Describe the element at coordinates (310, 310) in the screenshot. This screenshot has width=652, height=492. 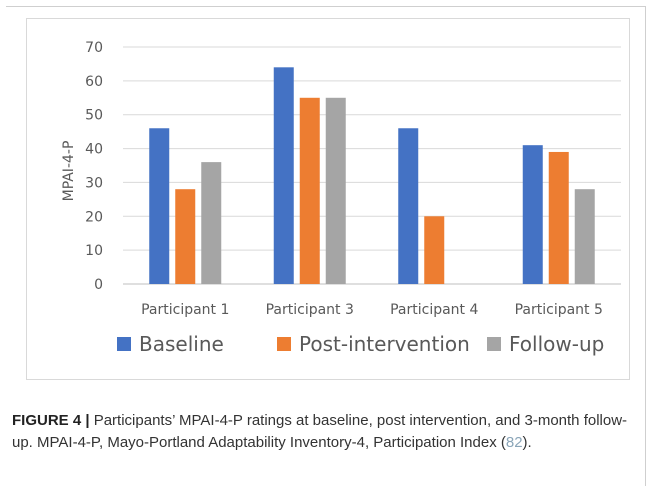
I see `x-category-label: Participant 3` at that location.